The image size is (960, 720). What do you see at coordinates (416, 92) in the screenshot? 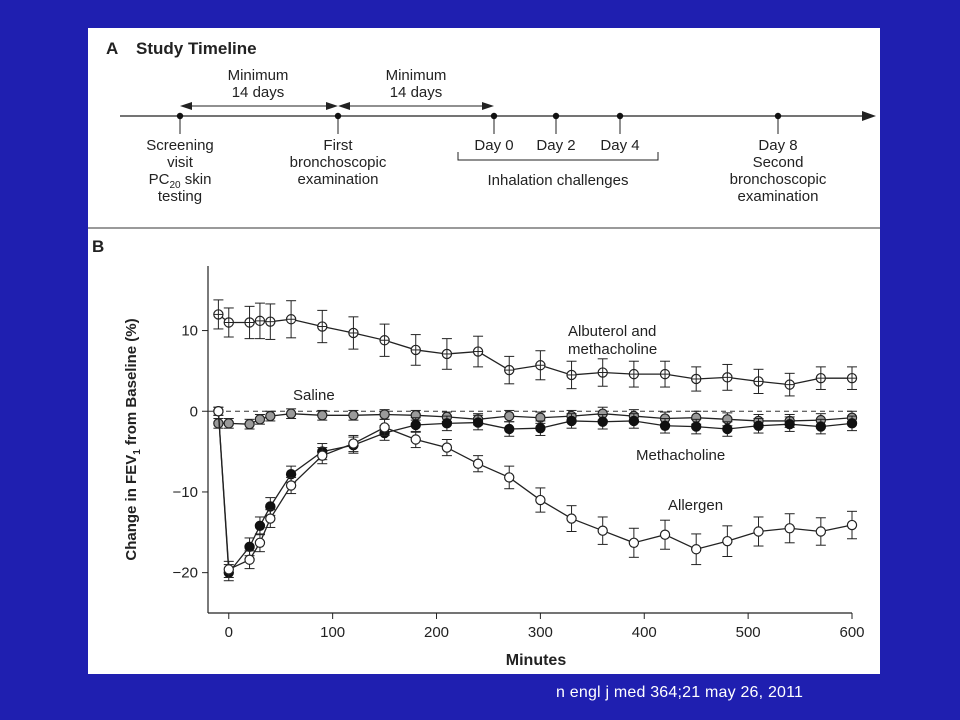
I see `interval-2-line2: 14 days` at bounding box center [416, 92].